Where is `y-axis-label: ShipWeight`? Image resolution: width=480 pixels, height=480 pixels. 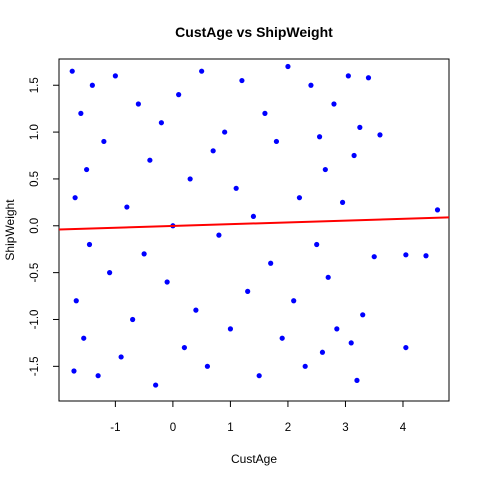
y-axis-label: ShipWeight is located at coordinates (10, 230).